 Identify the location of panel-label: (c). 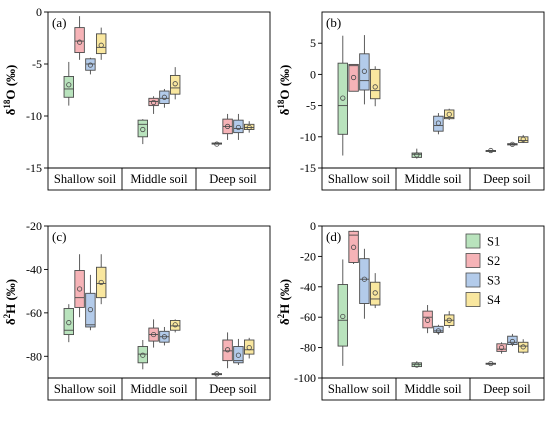
(59, 236).